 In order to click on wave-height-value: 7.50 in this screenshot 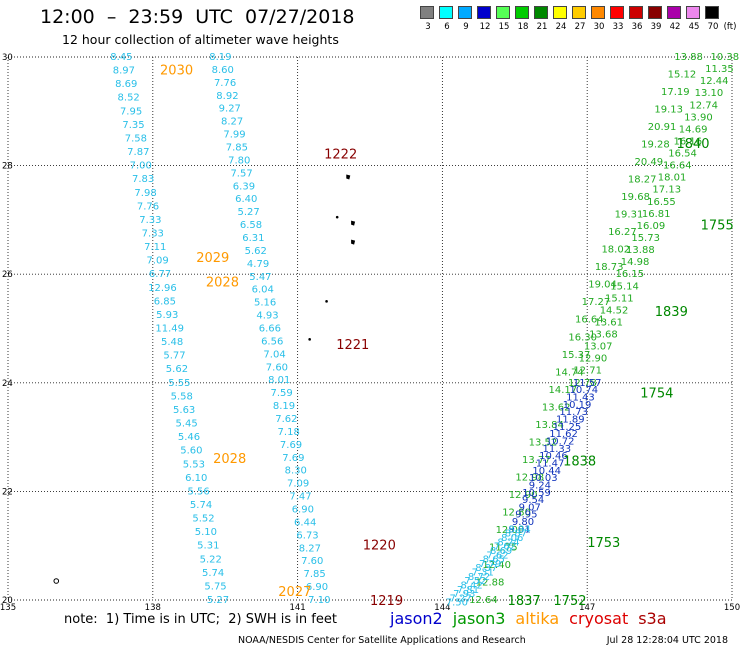, I will do `click(457, 603)`.